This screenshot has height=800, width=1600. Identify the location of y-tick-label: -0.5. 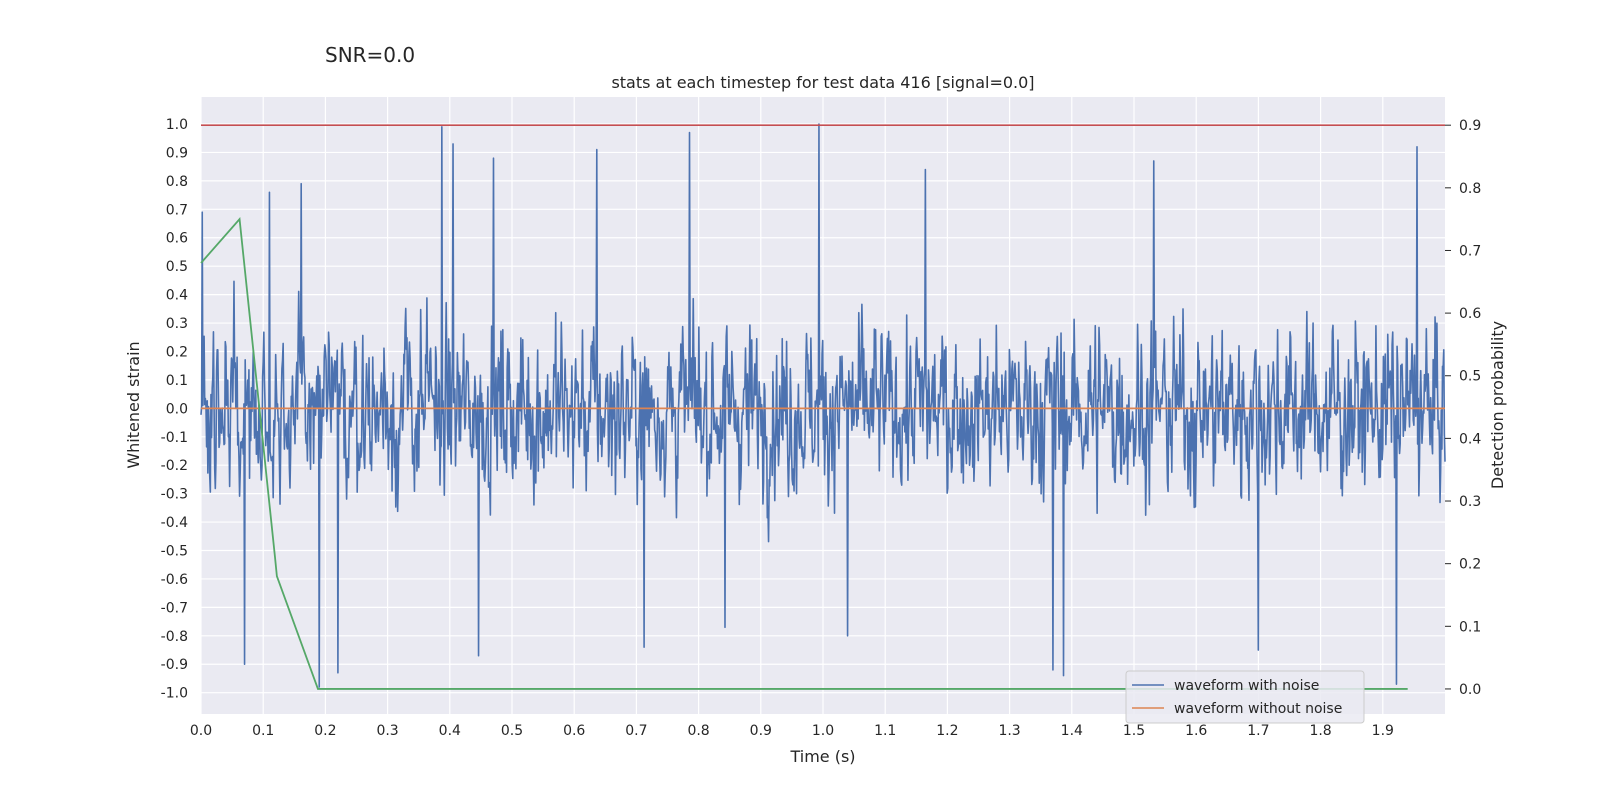
(174, 552).